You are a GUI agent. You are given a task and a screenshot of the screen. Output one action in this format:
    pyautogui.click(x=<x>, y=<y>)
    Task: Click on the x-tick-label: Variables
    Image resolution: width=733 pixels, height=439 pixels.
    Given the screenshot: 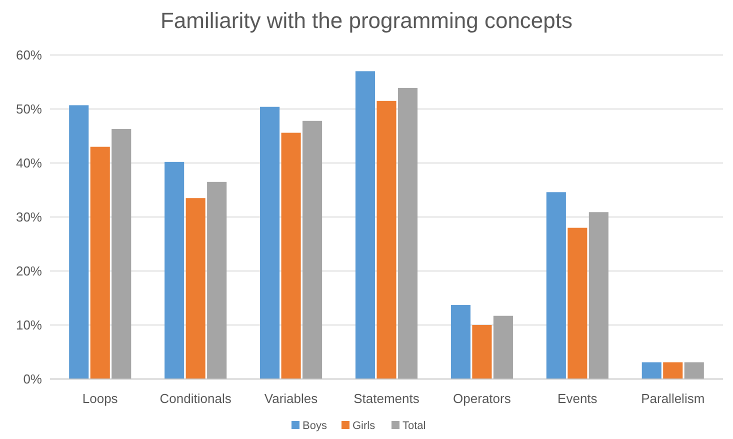 What is the action you would take?
    pyautogui.click(x=291, y=398)
    